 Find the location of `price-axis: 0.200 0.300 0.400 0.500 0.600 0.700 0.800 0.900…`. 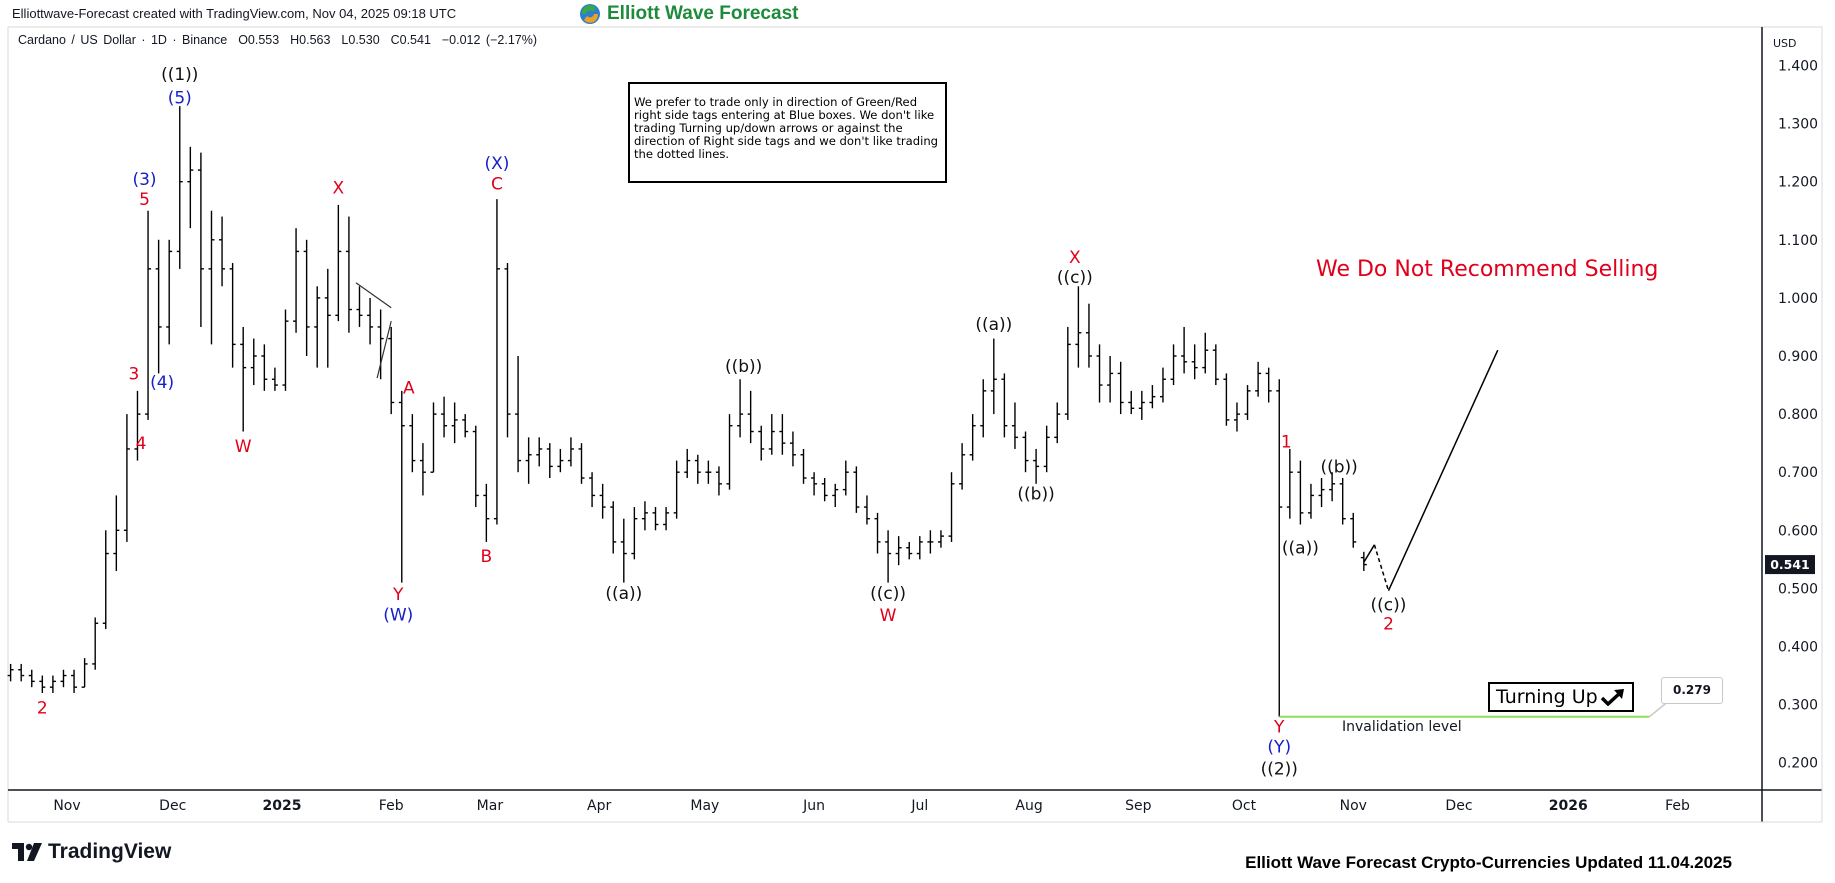

price-axis: 0.200 0.300 0.400 0.500 0.600 0.700 0.800 0.900… is located at coordinates (1798, 415).